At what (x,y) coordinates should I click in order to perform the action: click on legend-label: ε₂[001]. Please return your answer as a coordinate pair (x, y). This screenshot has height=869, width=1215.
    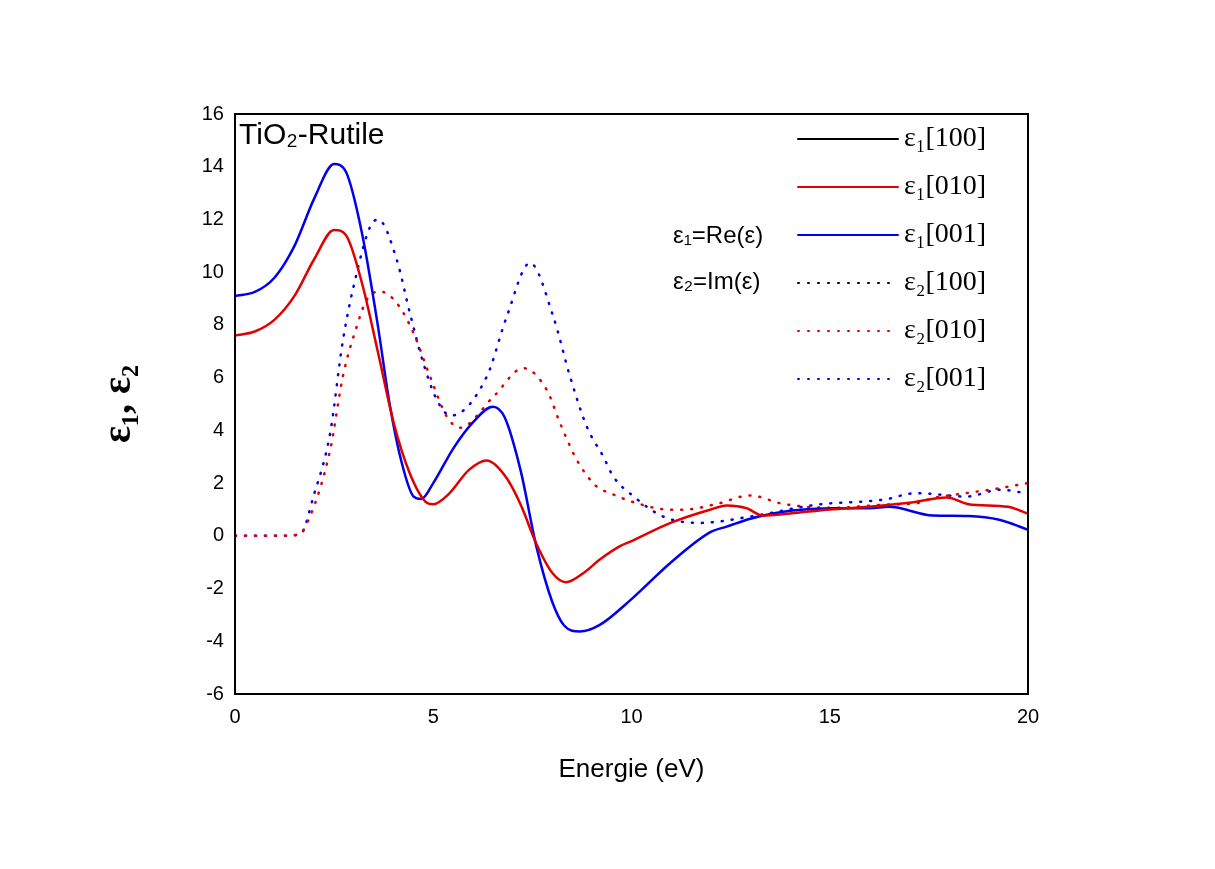
    Looking at the image, I should click on (945, 377).